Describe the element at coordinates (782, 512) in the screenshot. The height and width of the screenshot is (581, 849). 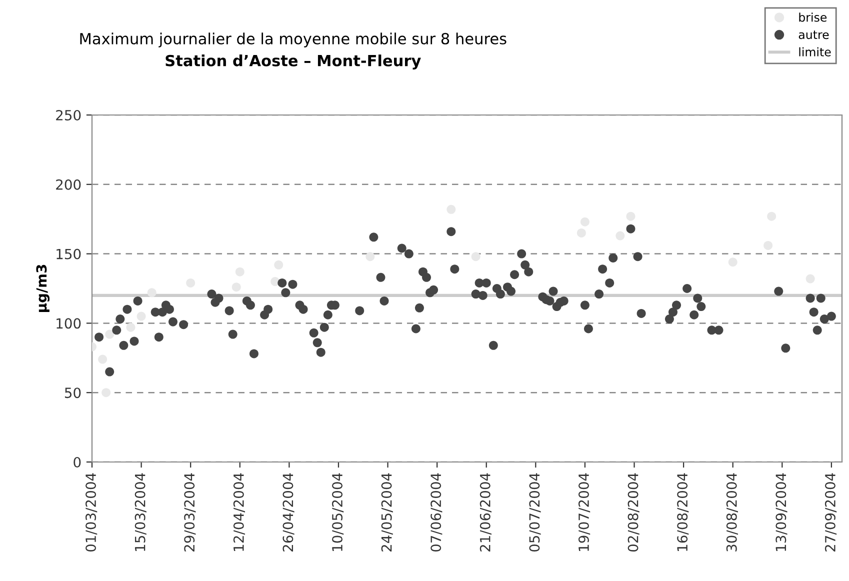
I see `x-tick-label: 13/09/2004` at that location.